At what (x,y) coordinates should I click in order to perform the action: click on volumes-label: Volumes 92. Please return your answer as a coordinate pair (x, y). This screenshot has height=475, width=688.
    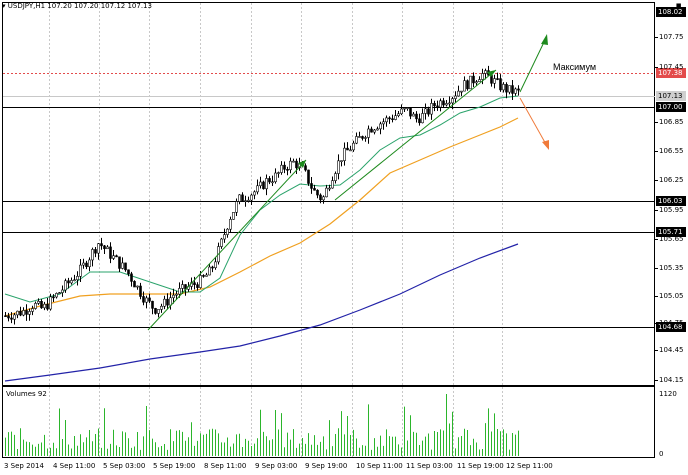
    Looking at the image, I should click on (26, 394).